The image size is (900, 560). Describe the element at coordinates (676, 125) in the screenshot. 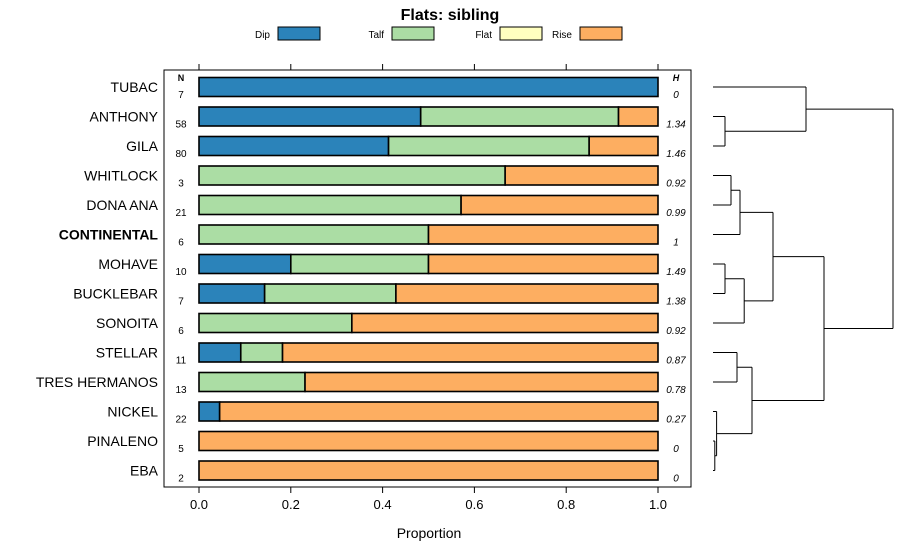

I see `h-value: 1.34` at that location.